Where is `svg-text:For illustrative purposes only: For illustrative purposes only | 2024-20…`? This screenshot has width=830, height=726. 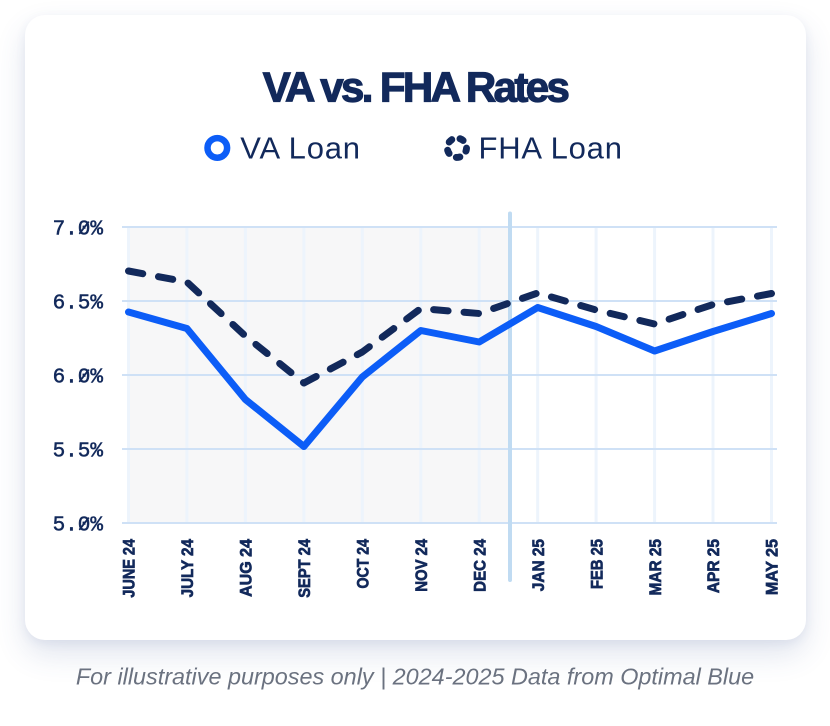 svg-text:For illustrative purposes only: For illustrative purposes only | 2024-20… is located at coordinates (415, 677).